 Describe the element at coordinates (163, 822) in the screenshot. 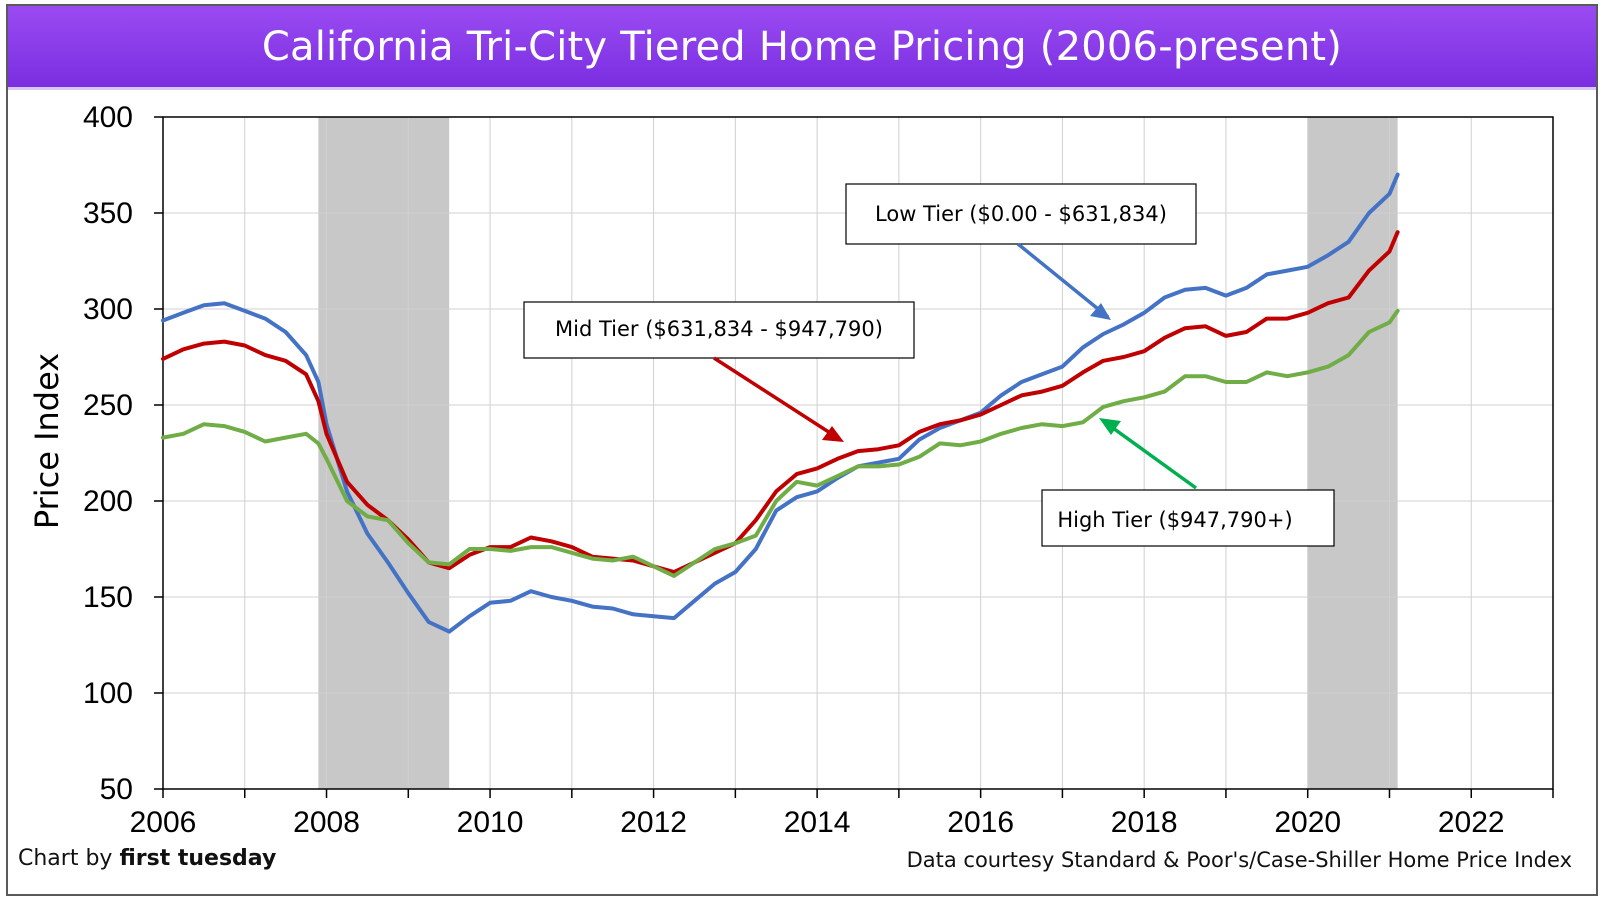

I see `x-tick-label-2006: 2006` at that location.